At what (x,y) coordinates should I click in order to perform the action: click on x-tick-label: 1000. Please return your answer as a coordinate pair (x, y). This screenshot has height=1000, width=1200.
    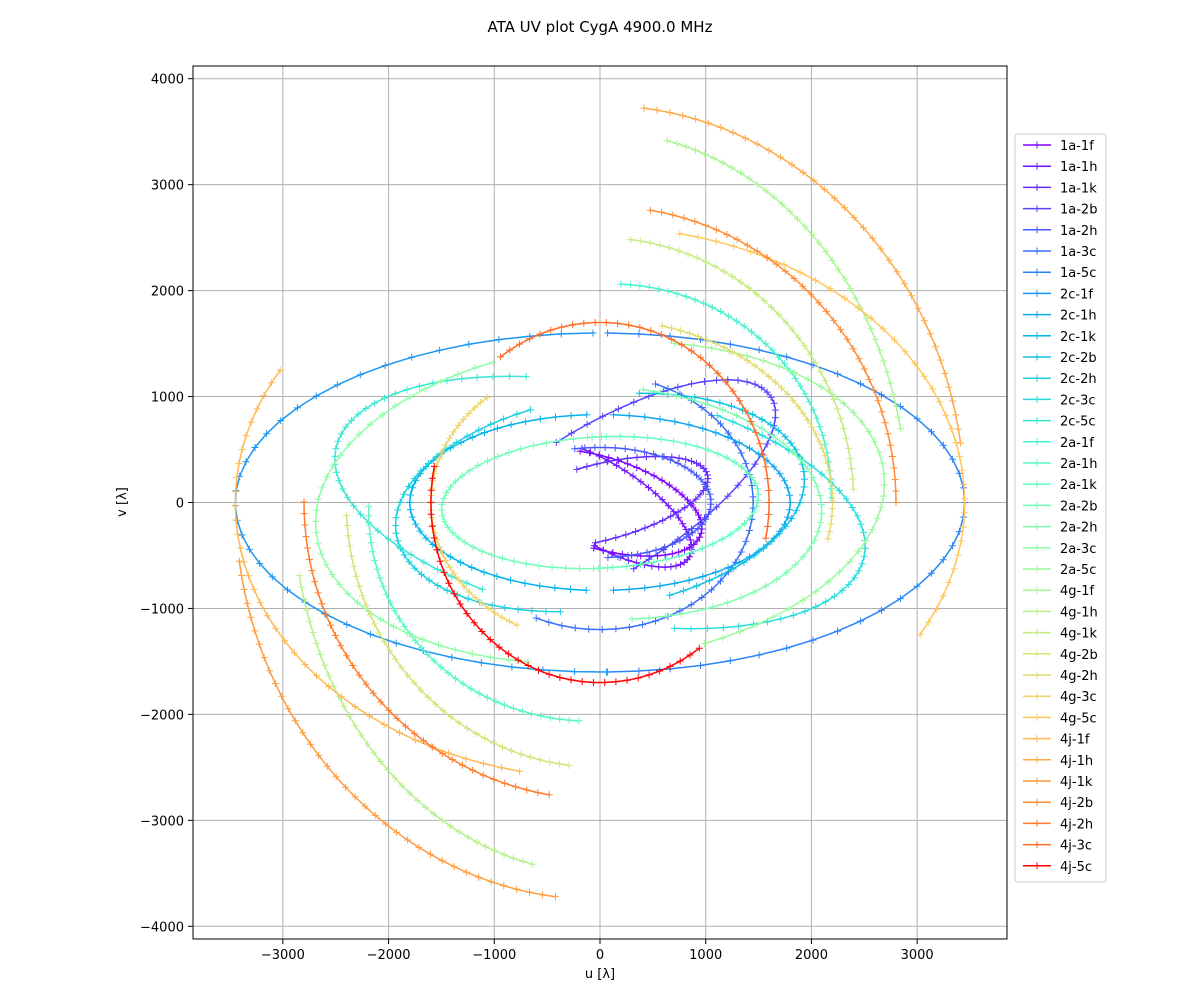
    Looking at the image, I should click on (705, 955).